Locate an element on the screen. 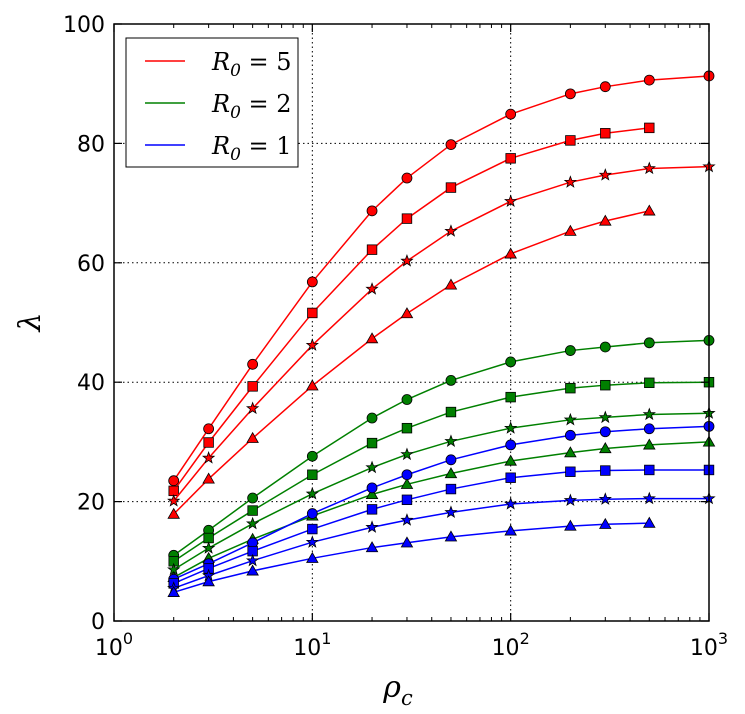 The height and width of the screenshot is (714, 745). x-axis-label: ρc is located at coordinates (397, 690).